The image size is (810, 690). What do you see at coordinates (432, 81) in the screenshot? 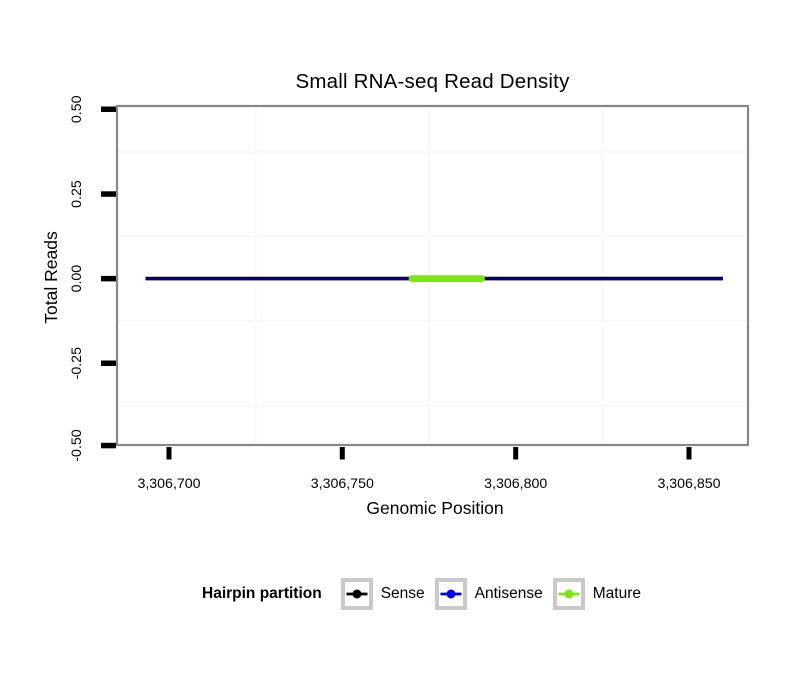
I see `plot-title: Small RNA-seq Read Density` at bounding box center [432, 81].